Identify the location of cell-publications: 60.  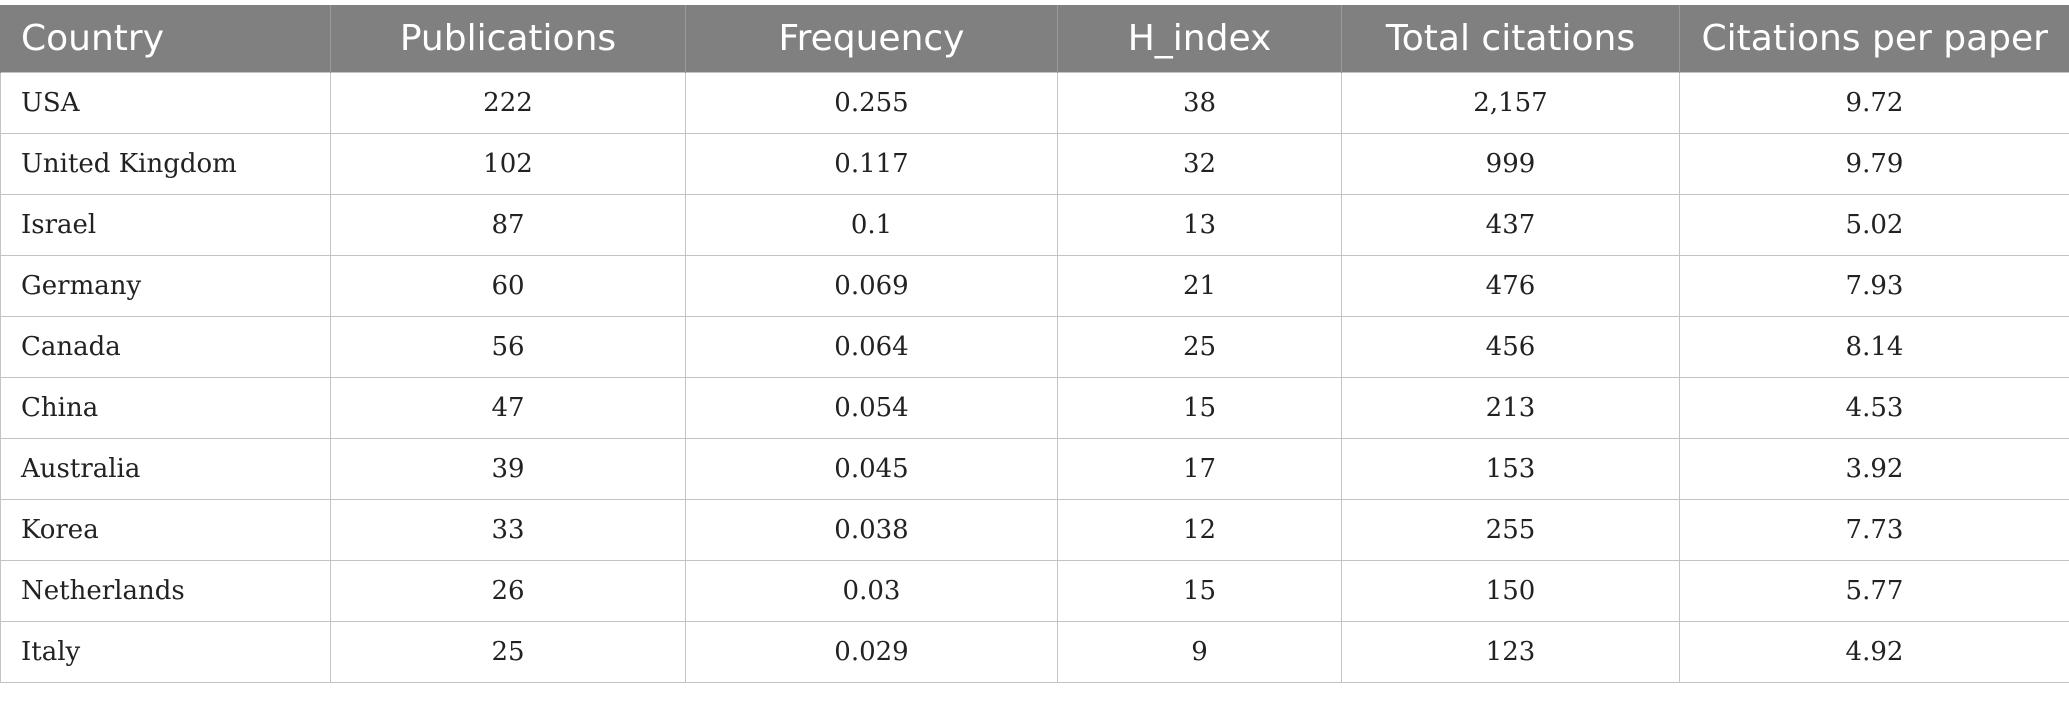
(508, 286).